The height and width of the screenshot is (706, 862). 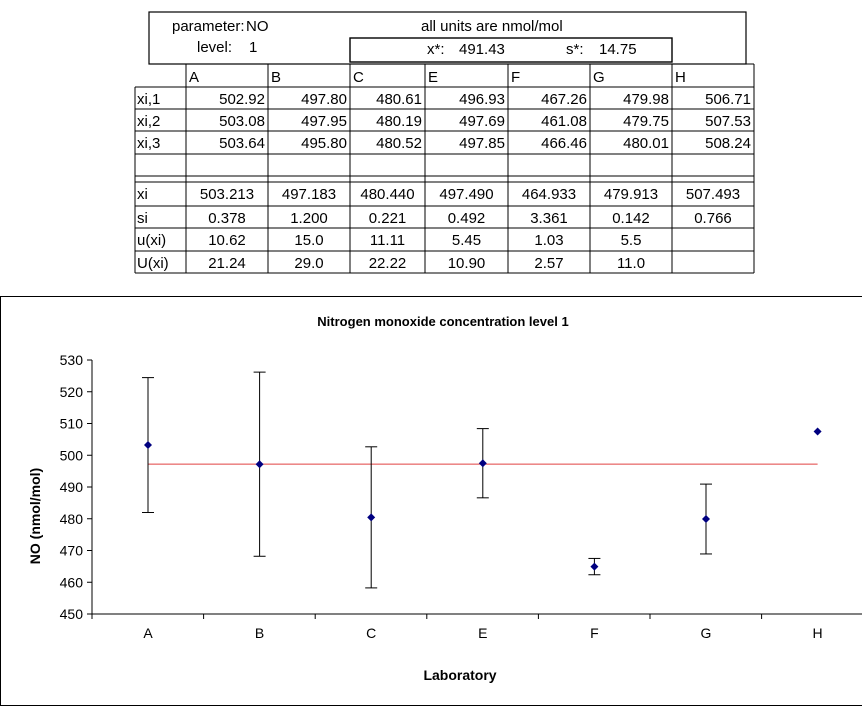 I want to click on table-cell: 479.75, so click(x=646, y=121).